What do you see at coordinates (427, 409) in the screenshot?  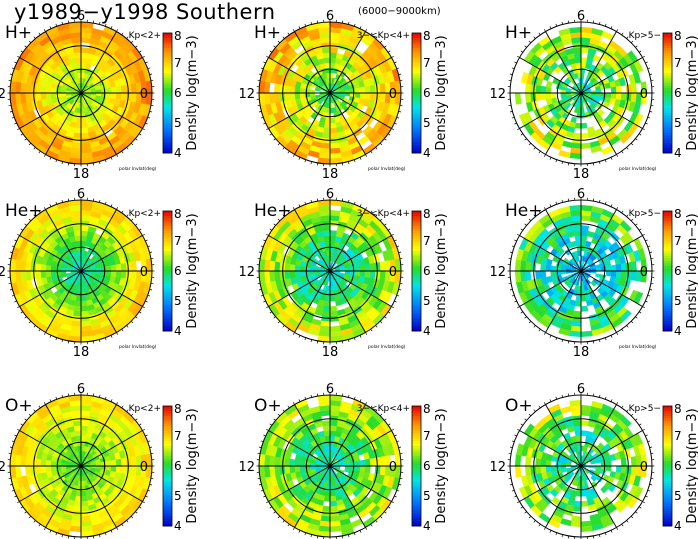 I see `colorbar-tick-label: 8` at bounding box center [427, 409].